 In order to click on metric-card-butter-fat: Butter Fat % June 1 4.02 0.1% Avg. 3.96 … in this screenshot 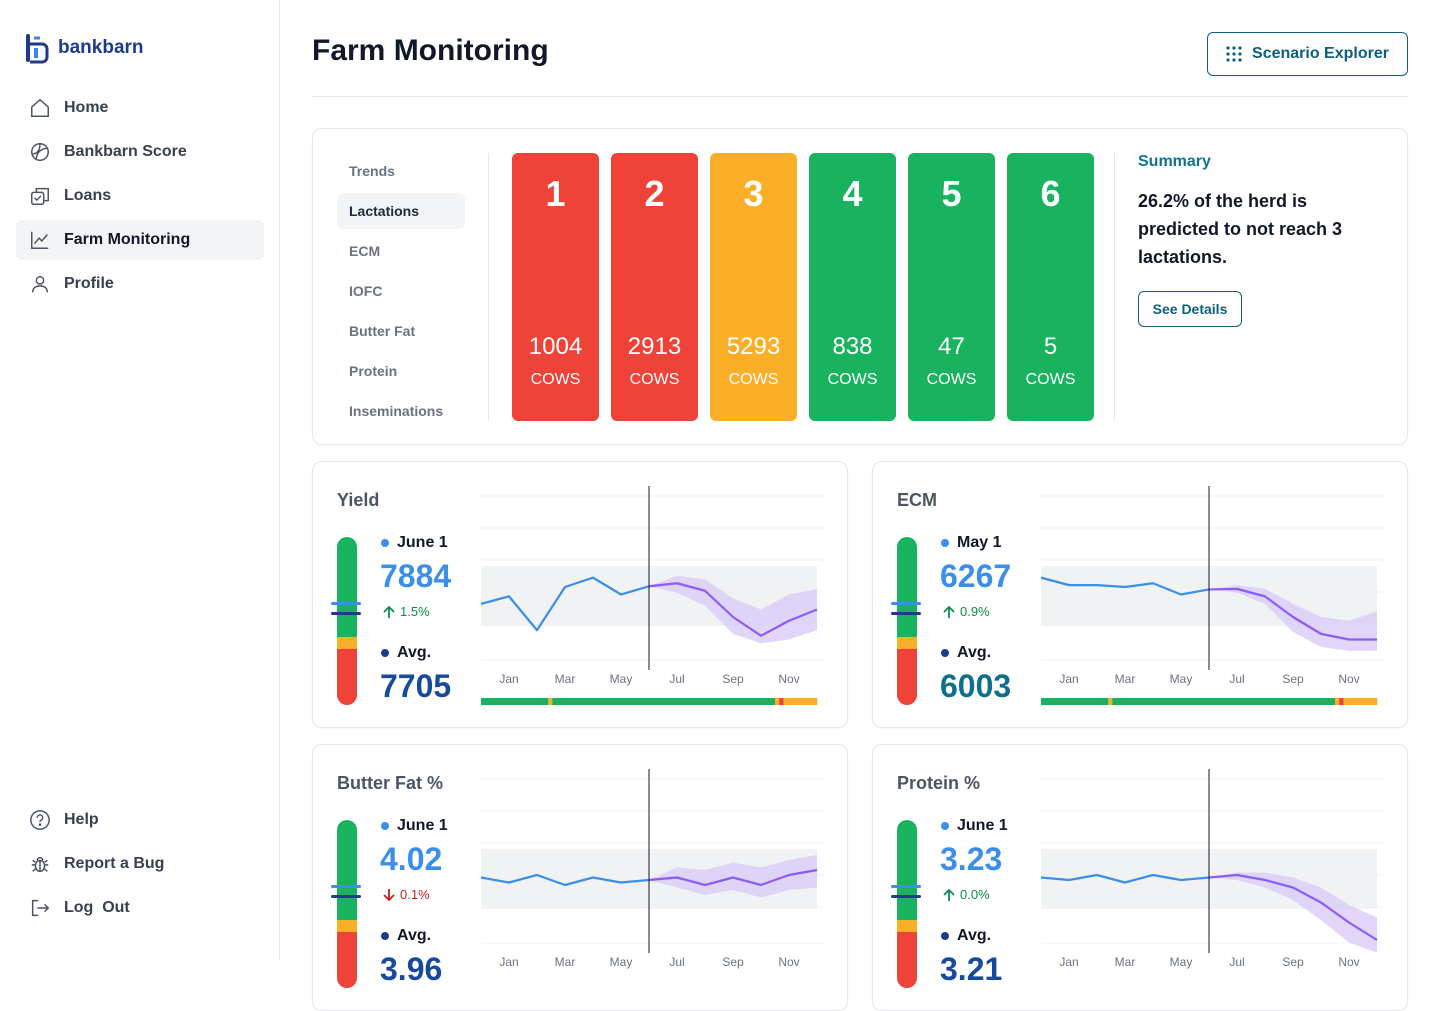, I will do `click(580, 877)`.